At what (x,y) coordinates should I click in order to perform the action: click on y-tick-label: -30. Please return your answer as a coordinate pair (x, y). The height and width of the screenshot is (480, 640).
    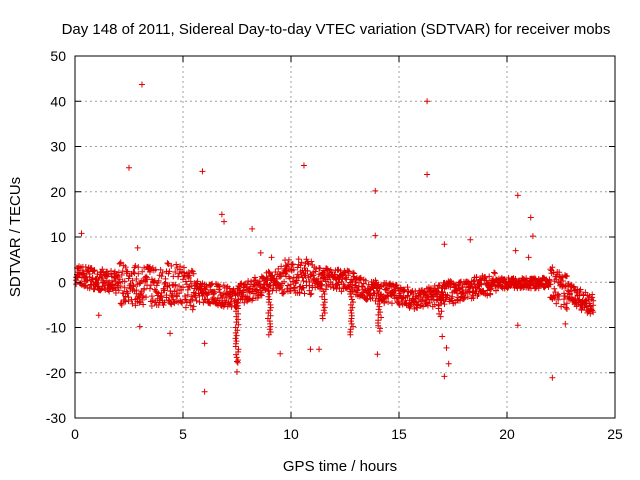
    Looking at the image, I should click on (56, 418).